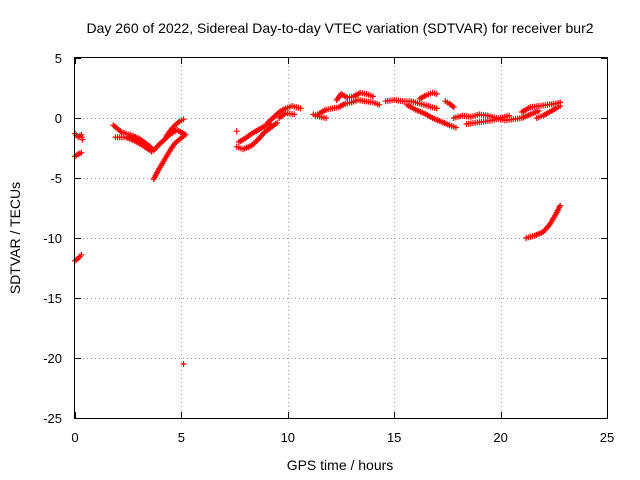 The height and width of the screenshot is (480, 640). I want to click on y-axis-label: SDTVAR / TECUs, so click(15, 238).